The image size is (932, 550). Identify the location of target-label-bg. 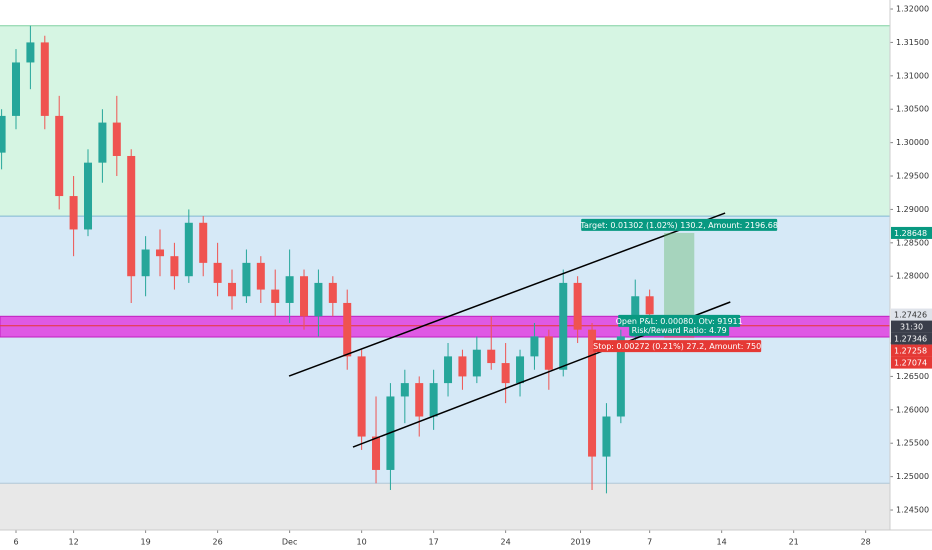
(679, 224).